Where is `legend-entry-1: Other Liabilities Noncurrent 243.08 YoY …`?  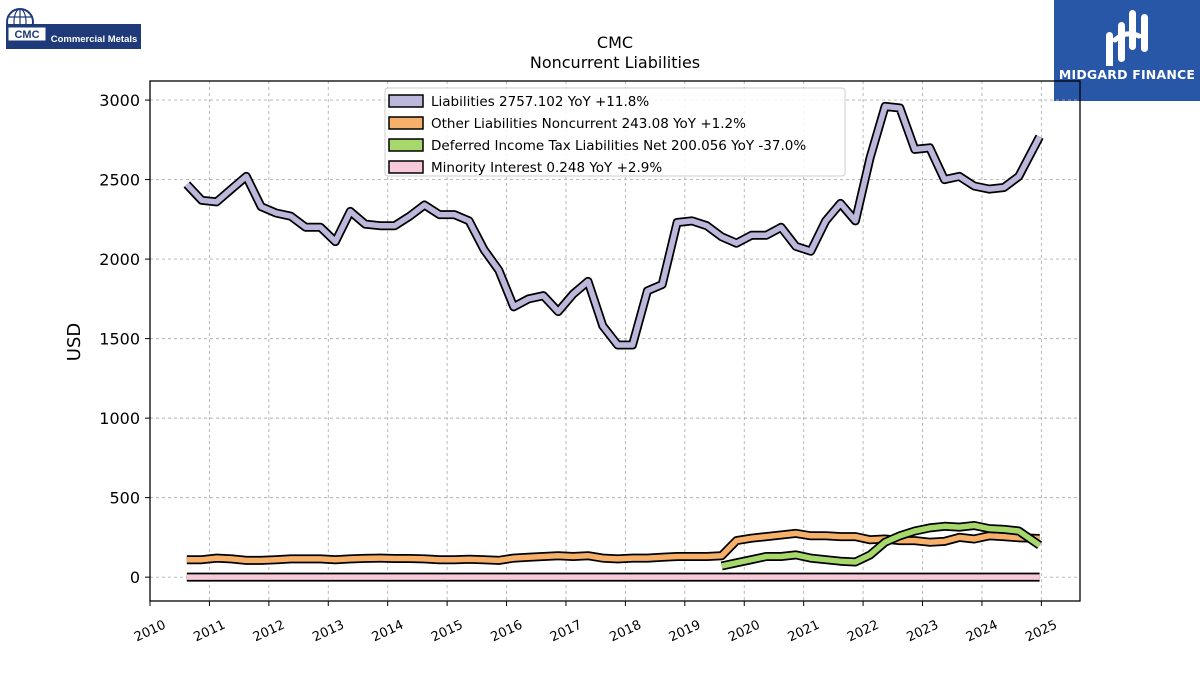 legend-entry-1: Other Liabilities Noncurrent 243.08 YoY … is located at coordinates (588, 124).